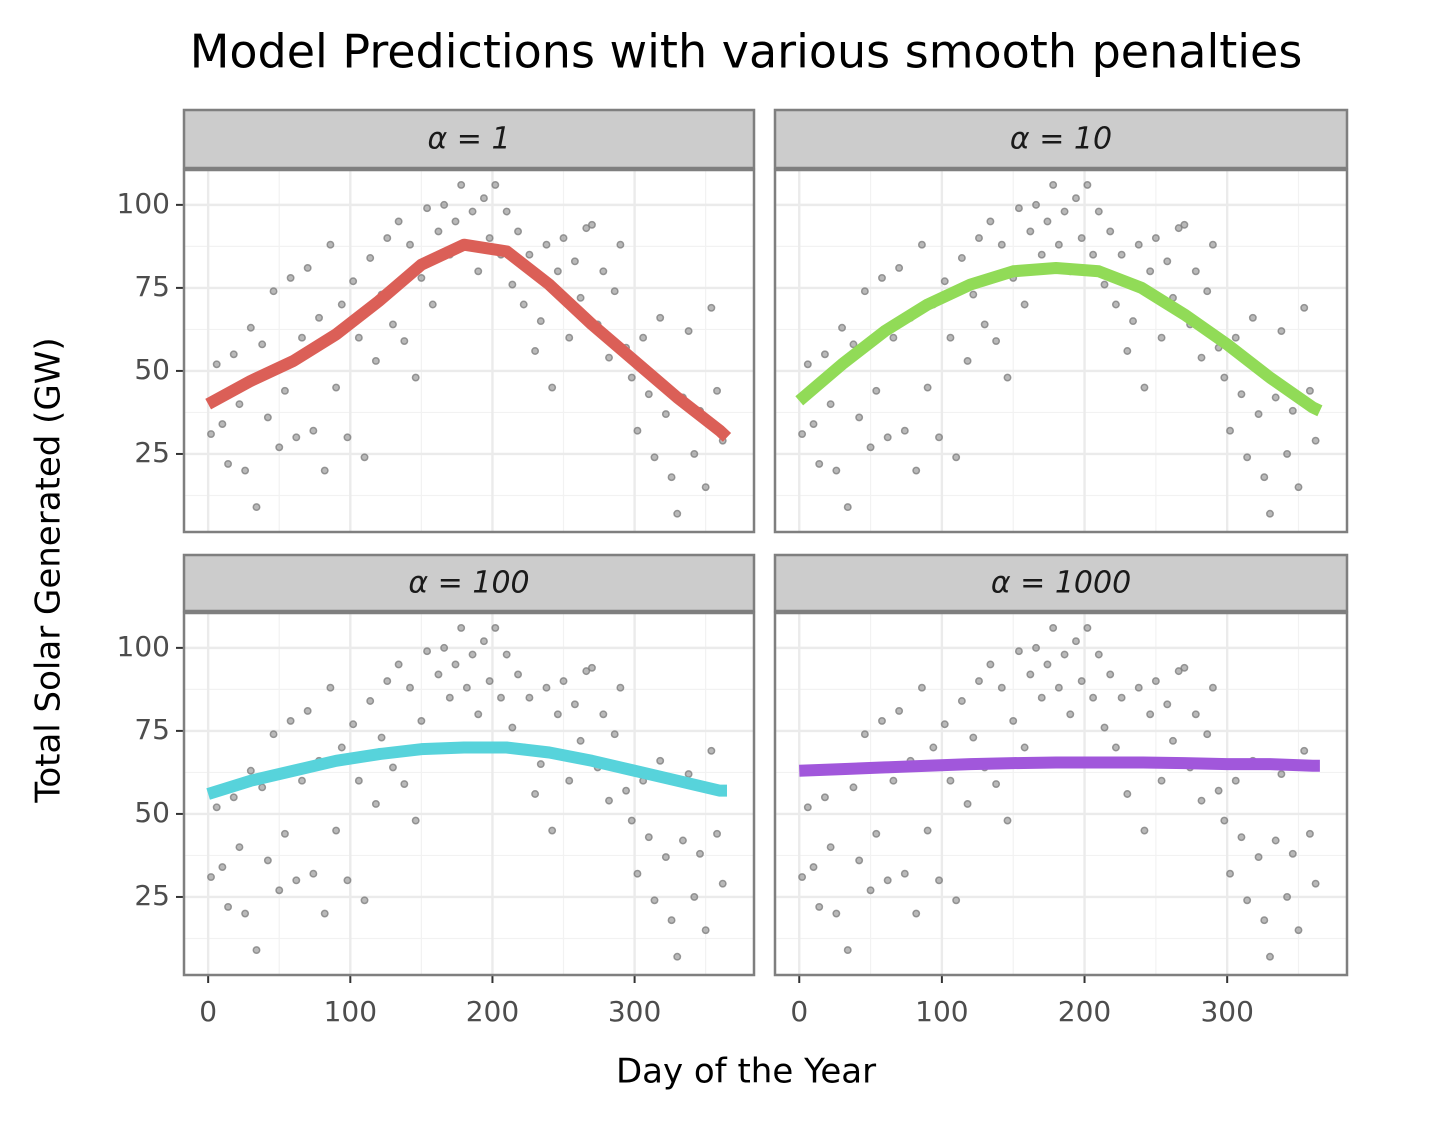 The width and height of the screenshot is (1440, 1128). Describe the element at coordinates (468, 139) in the screenshot. I see `strip-label: α = 1` at that location.